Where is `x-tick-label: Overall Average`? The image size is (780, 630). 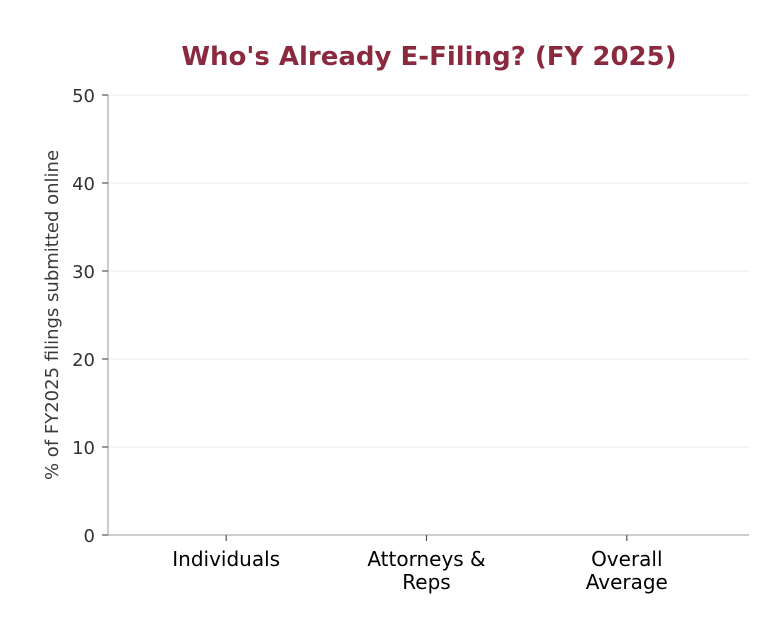 x-tick-label: Overall Average is located at coordinates (627, 570).